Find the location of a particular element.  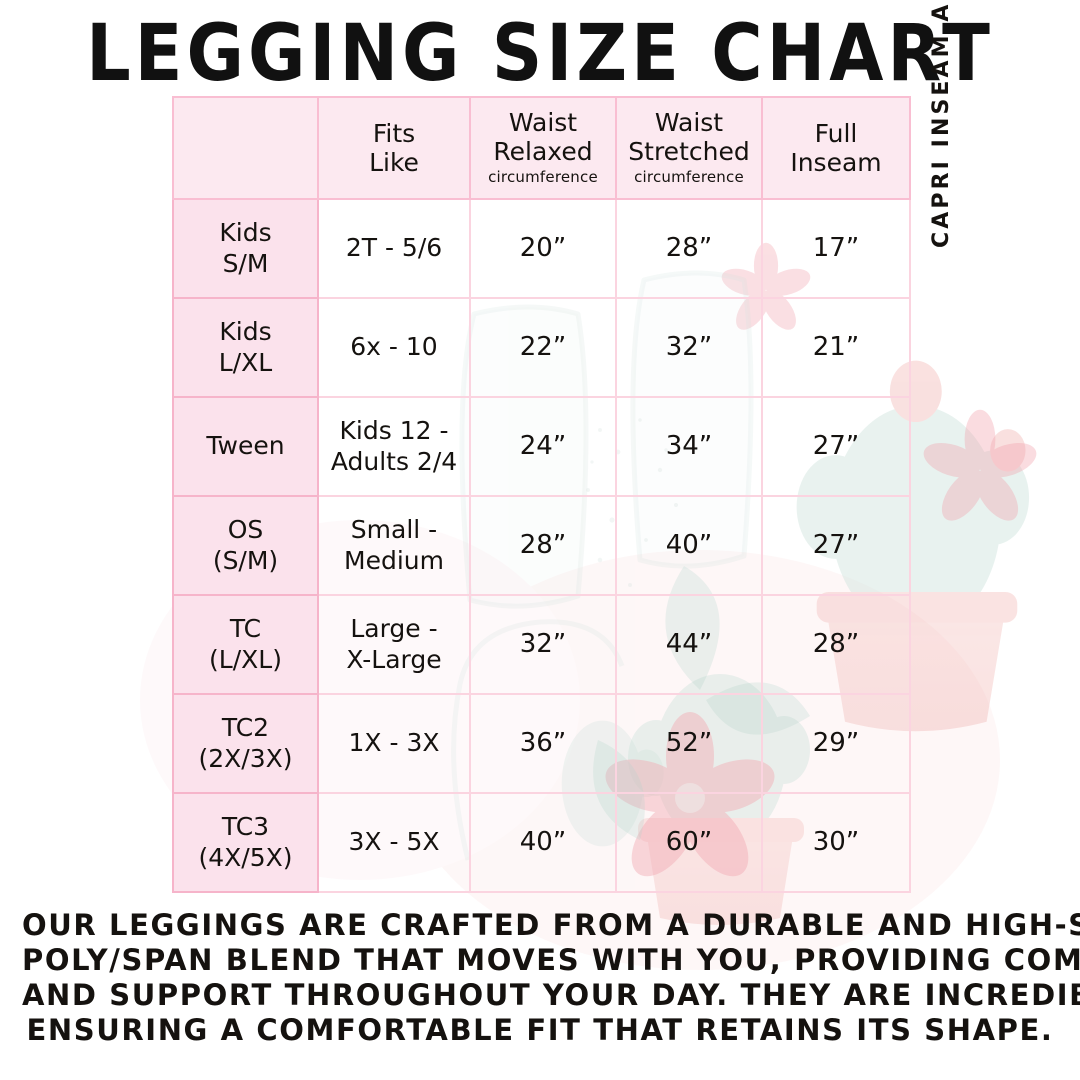

corner-cell is located at coordinates (245, 148).